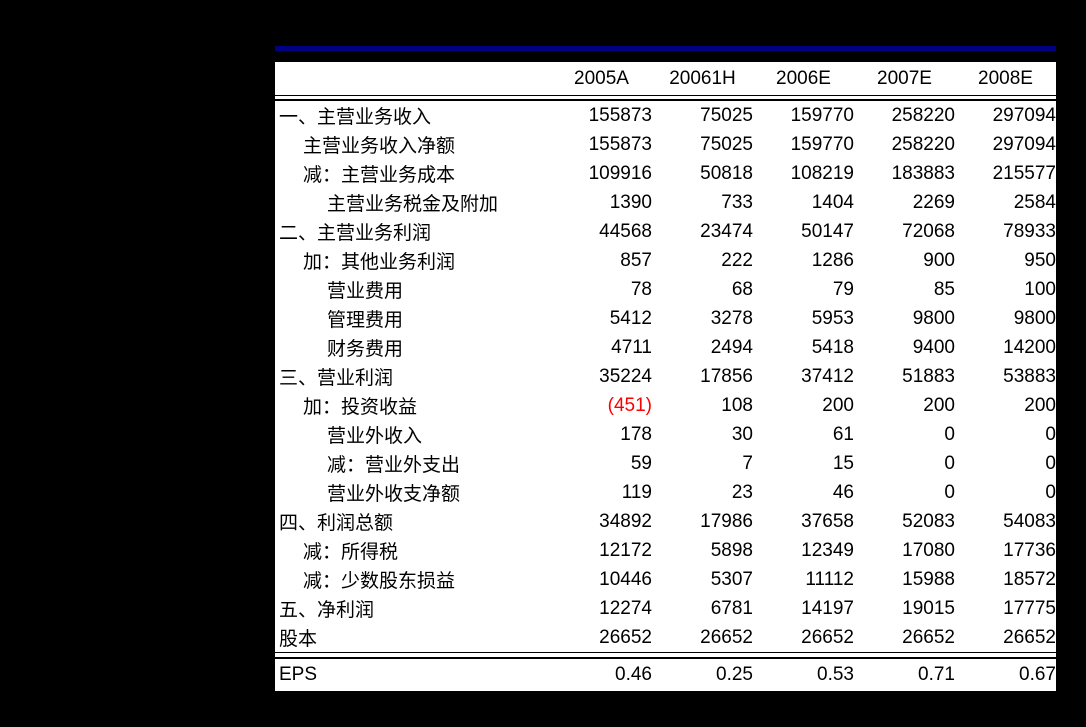 The height and width of the screenshot is (727, 1086). I want to click on cell-value: 183883, so click(904, 173).